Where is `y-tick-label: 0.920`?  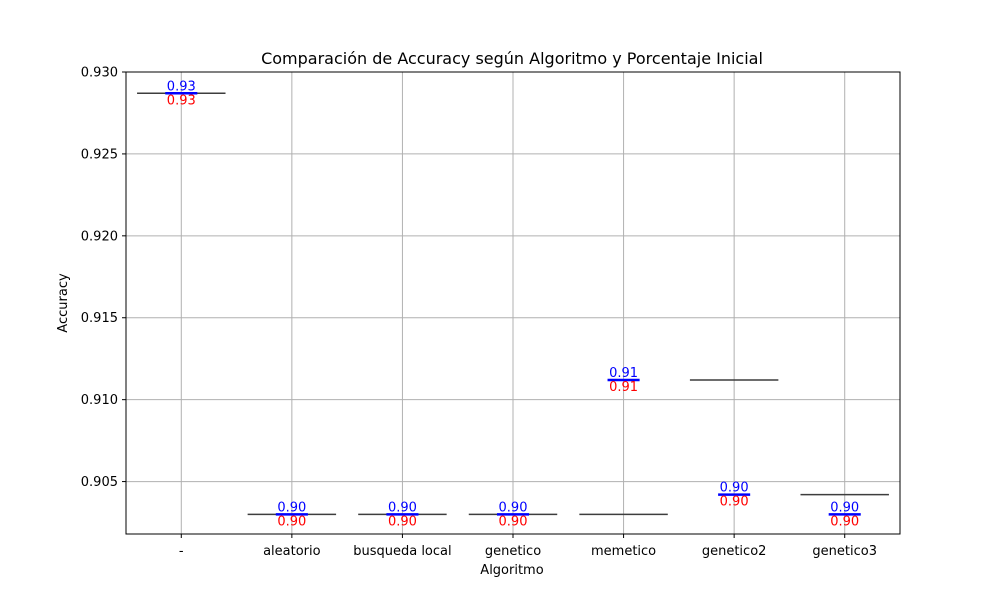
y-tick-label: 0.920 is located at coordinates (99, 236).